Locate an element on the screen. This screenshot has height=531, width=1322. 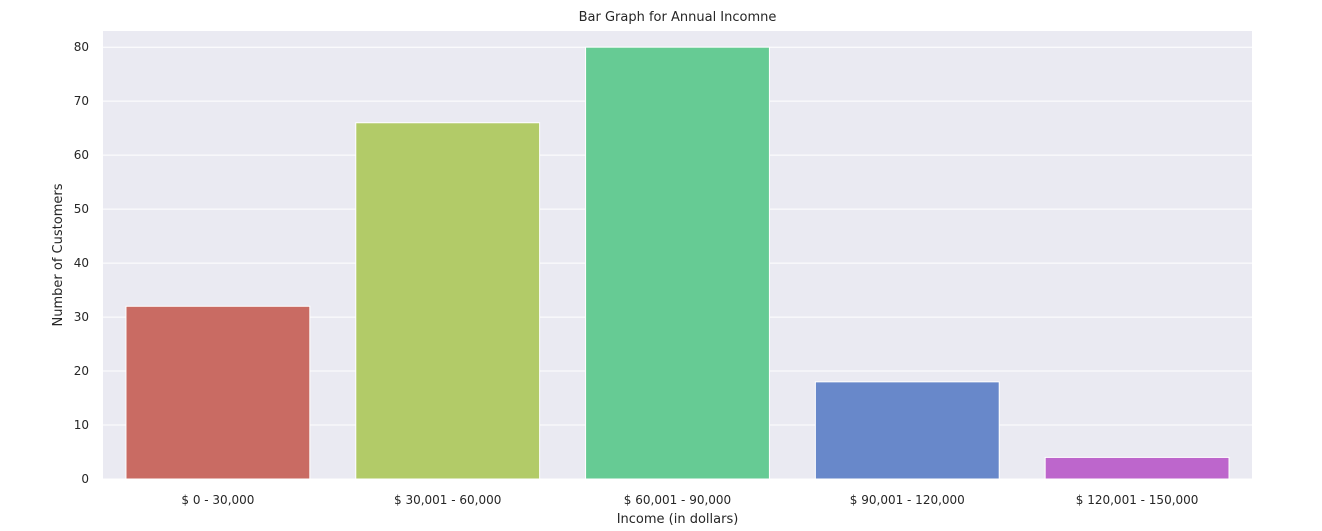
y-axis-label: Number of Customers is located at coordinates (58, 254).